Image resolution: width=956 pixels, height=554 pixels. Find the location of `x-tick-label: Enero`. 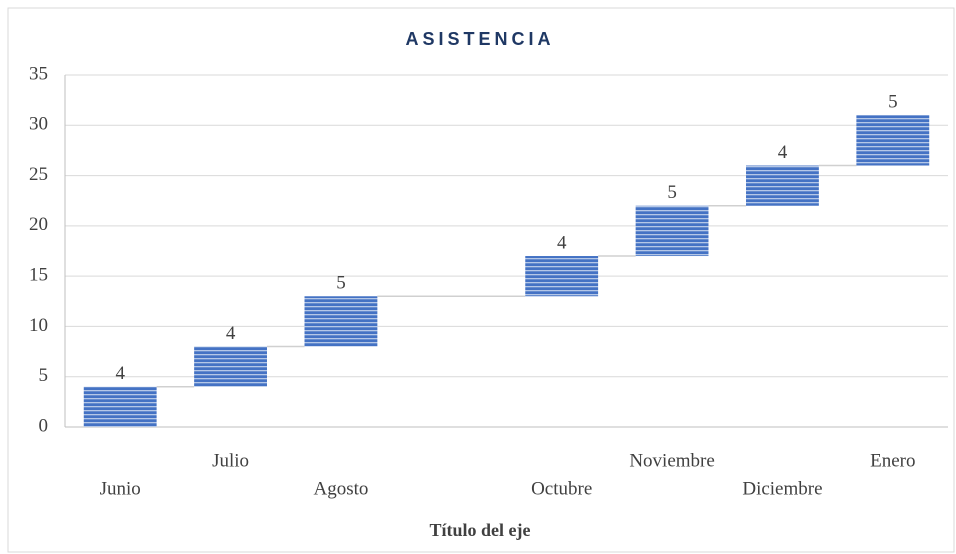

x-tick-label: Enero is located at coordinates (892, 460).